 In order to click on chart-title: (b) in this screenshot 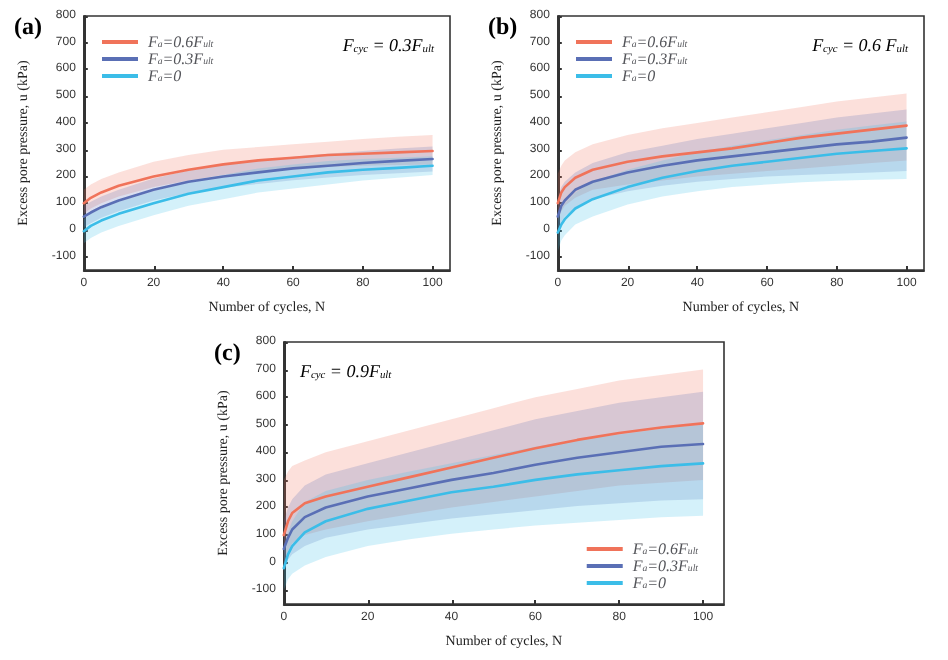, I will do `click(503, 26)`.